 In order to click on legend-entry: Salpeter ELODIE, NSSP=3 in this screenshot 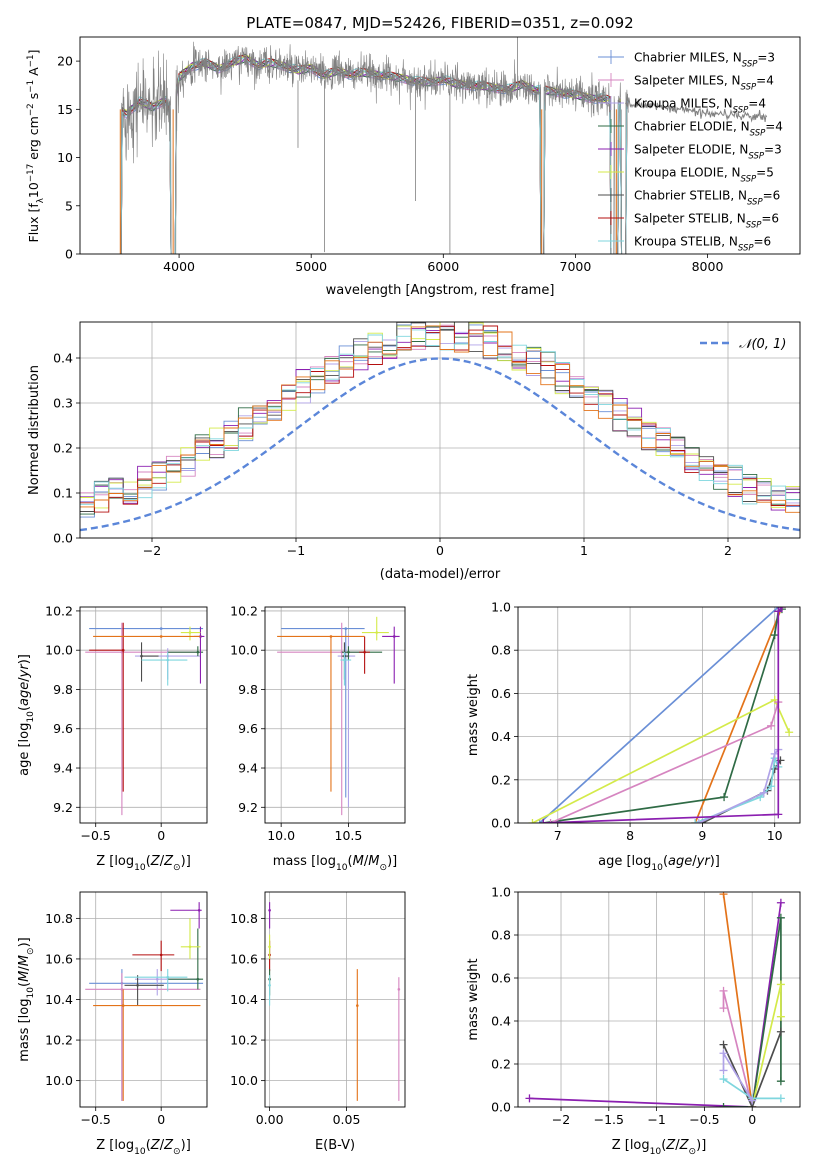, I will do `click(708, 152)`.